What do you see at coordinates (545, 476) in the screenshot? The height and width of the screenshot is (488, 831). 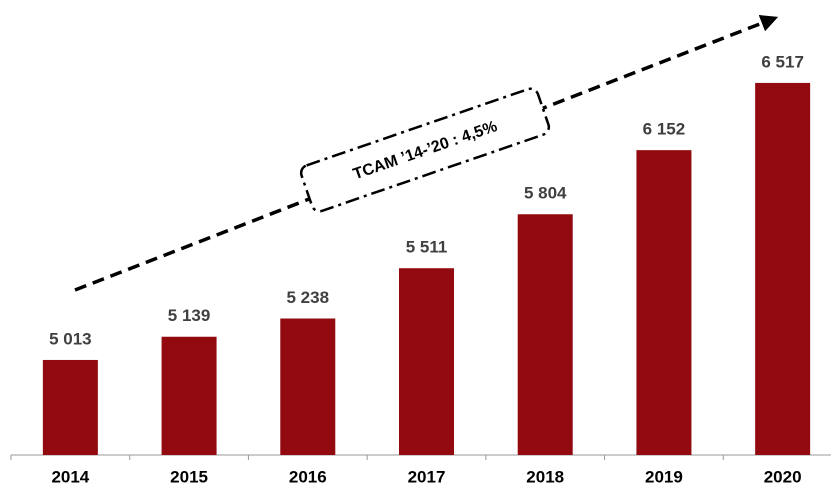 I see `x-tick-label: 2018` at bounding box center [545, 476].